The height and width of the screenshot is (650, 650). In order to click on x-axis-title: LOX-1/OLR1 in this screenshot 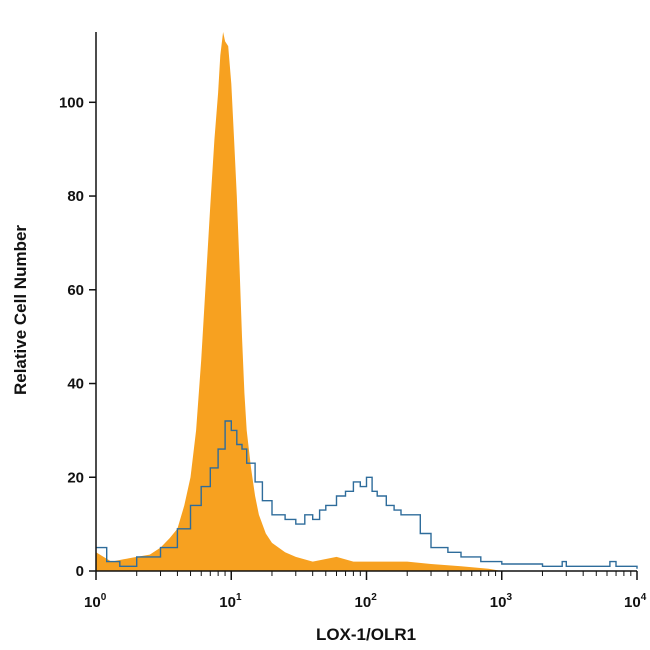, I will do `click(366, 634)`.